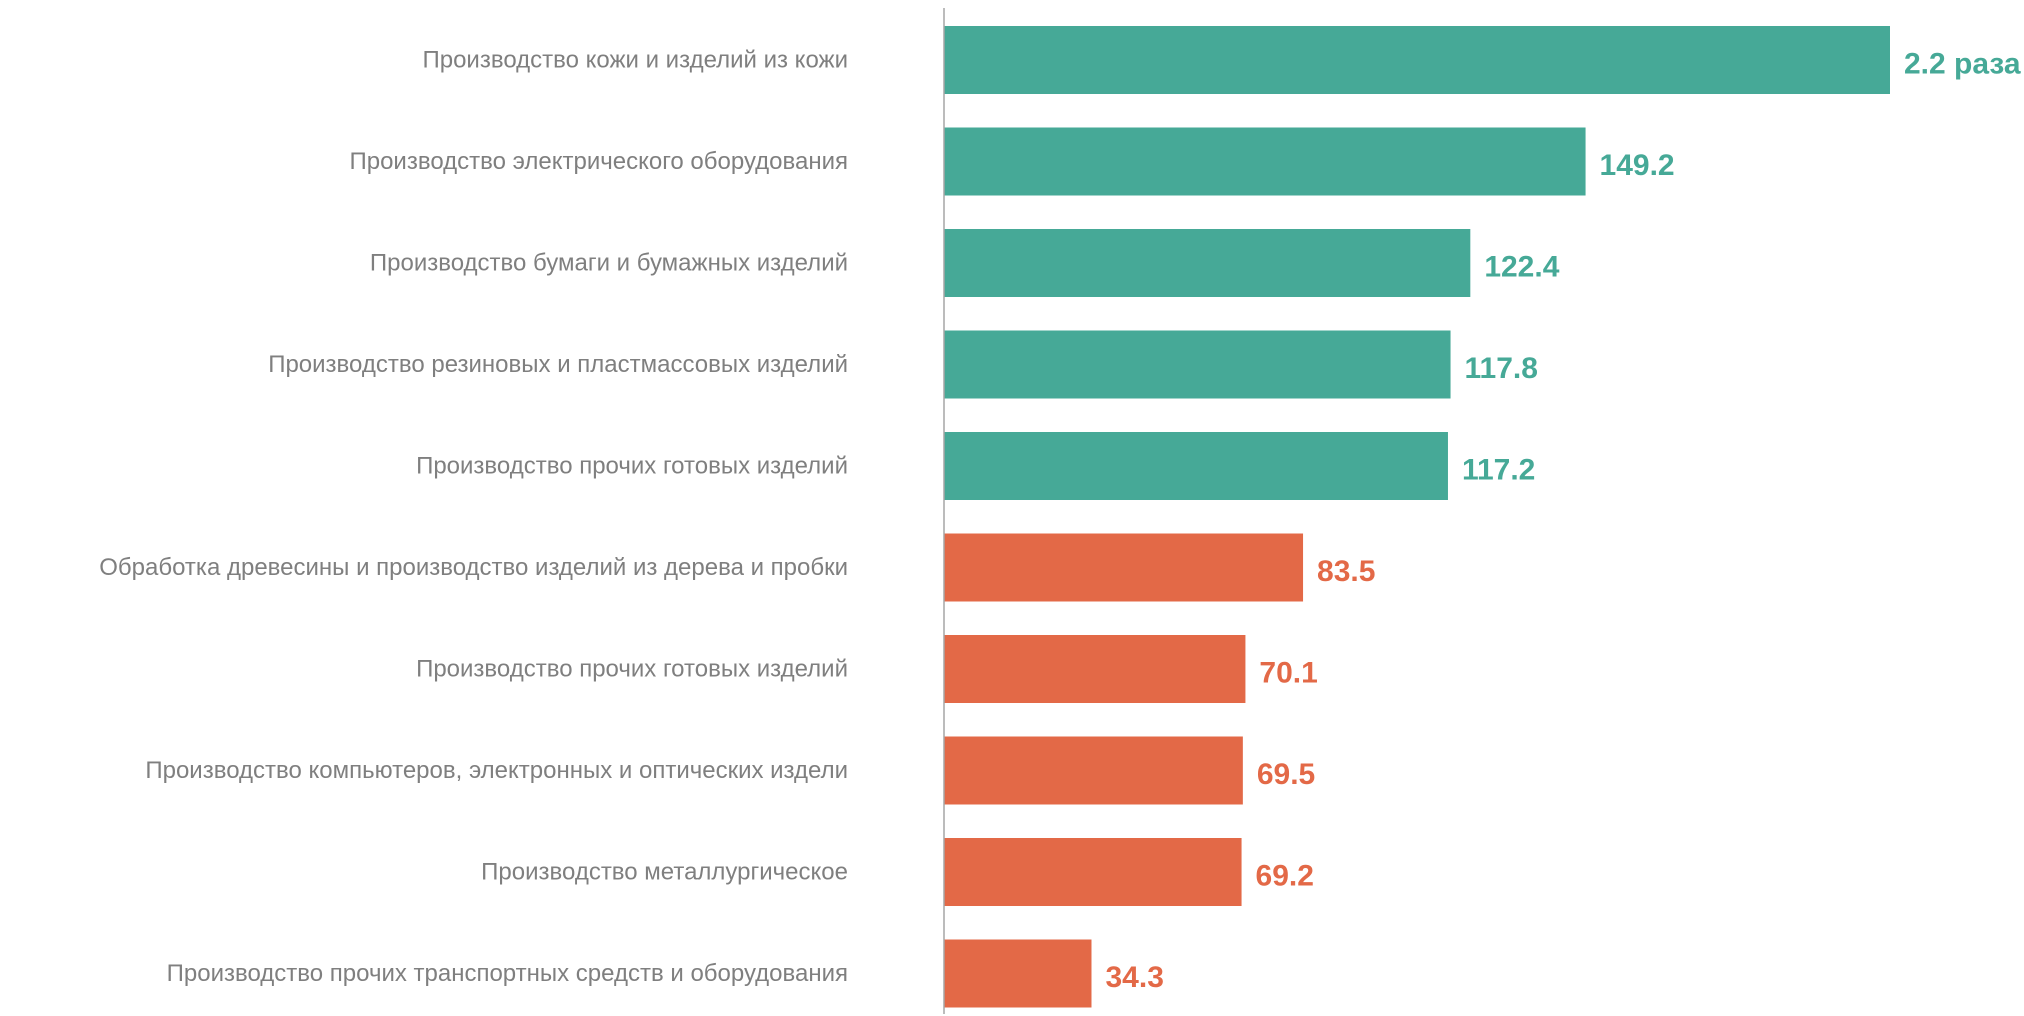 The height and width of the screenshot is (1016, 2024). Describe the element at coordinates (664, 872) in the screenshot. I see `category-label: Производство металлургическое` at that location.